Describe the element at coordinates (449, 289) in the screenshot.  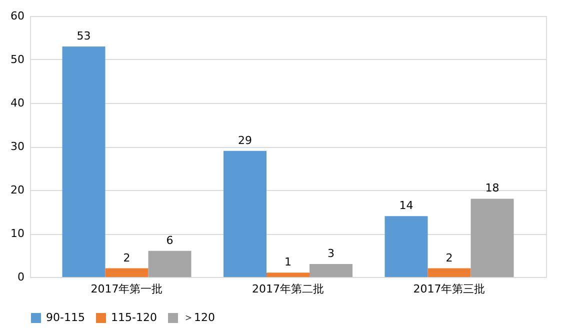
I see `x-tick-label: 2017年第三批` at that location.